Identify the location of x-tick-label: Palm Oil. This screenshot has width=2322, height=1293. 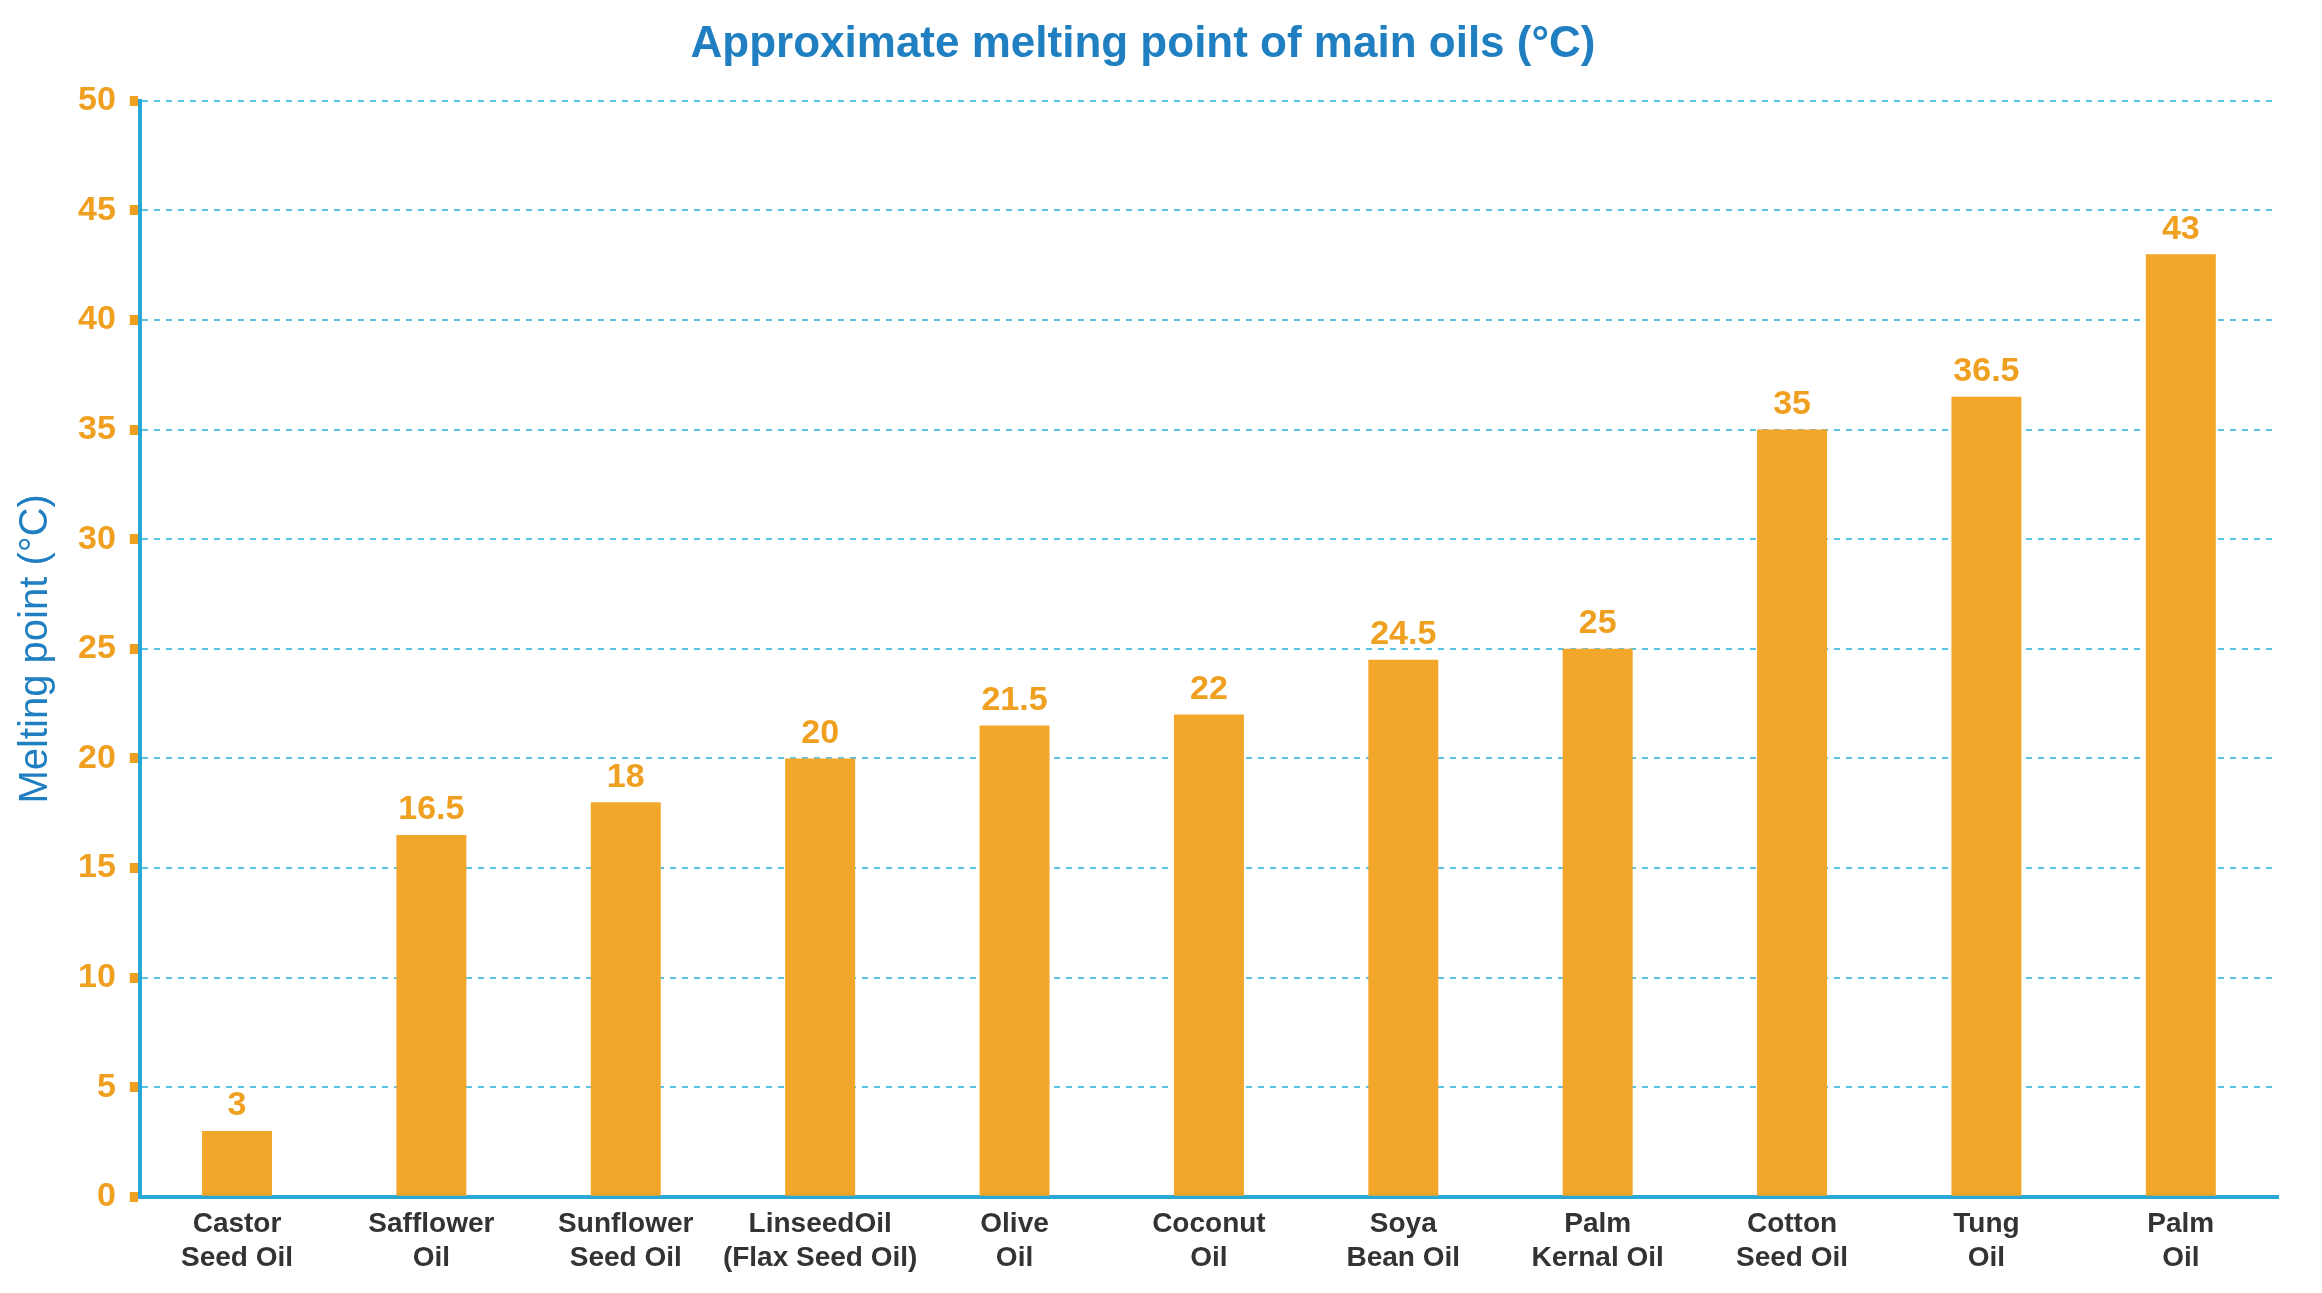
(2181, 1239).